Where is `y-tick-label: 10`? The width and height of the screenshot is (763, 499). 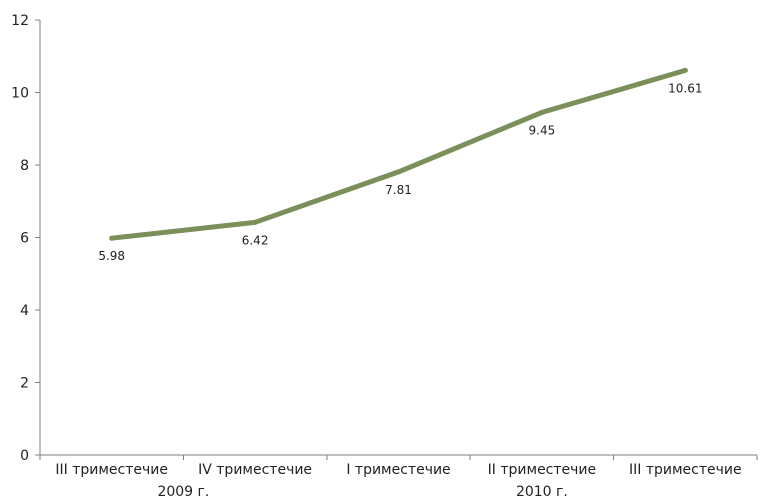
y-tick-label: 10 is located at coordinates (20, 94).